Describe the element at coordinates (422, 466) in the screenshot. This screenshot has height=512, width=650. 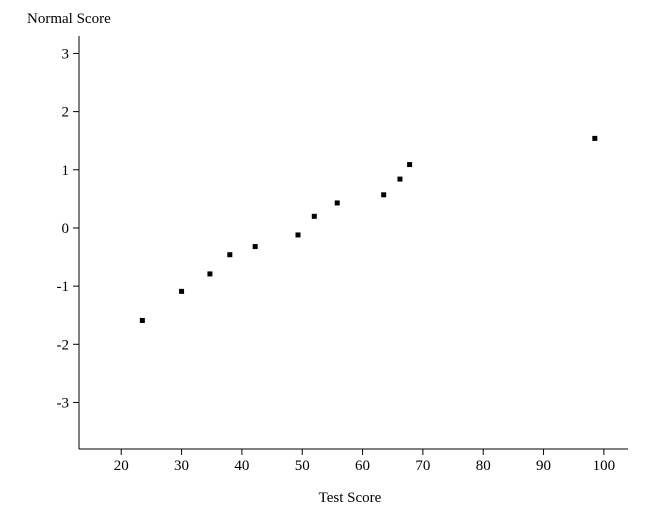
I see `x-tick-label: 70` at that location.